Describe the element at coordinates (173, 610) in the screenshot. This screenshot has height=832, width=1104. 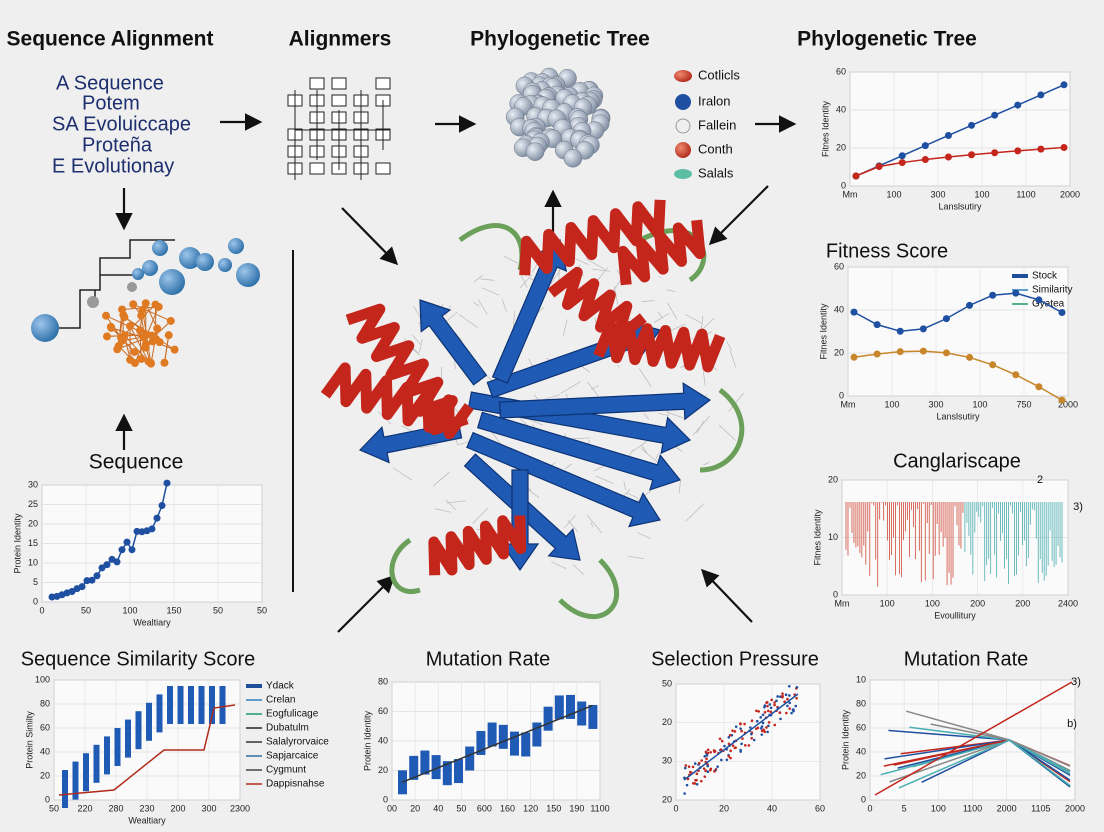
I see `x-tick-label: 150` at that location.